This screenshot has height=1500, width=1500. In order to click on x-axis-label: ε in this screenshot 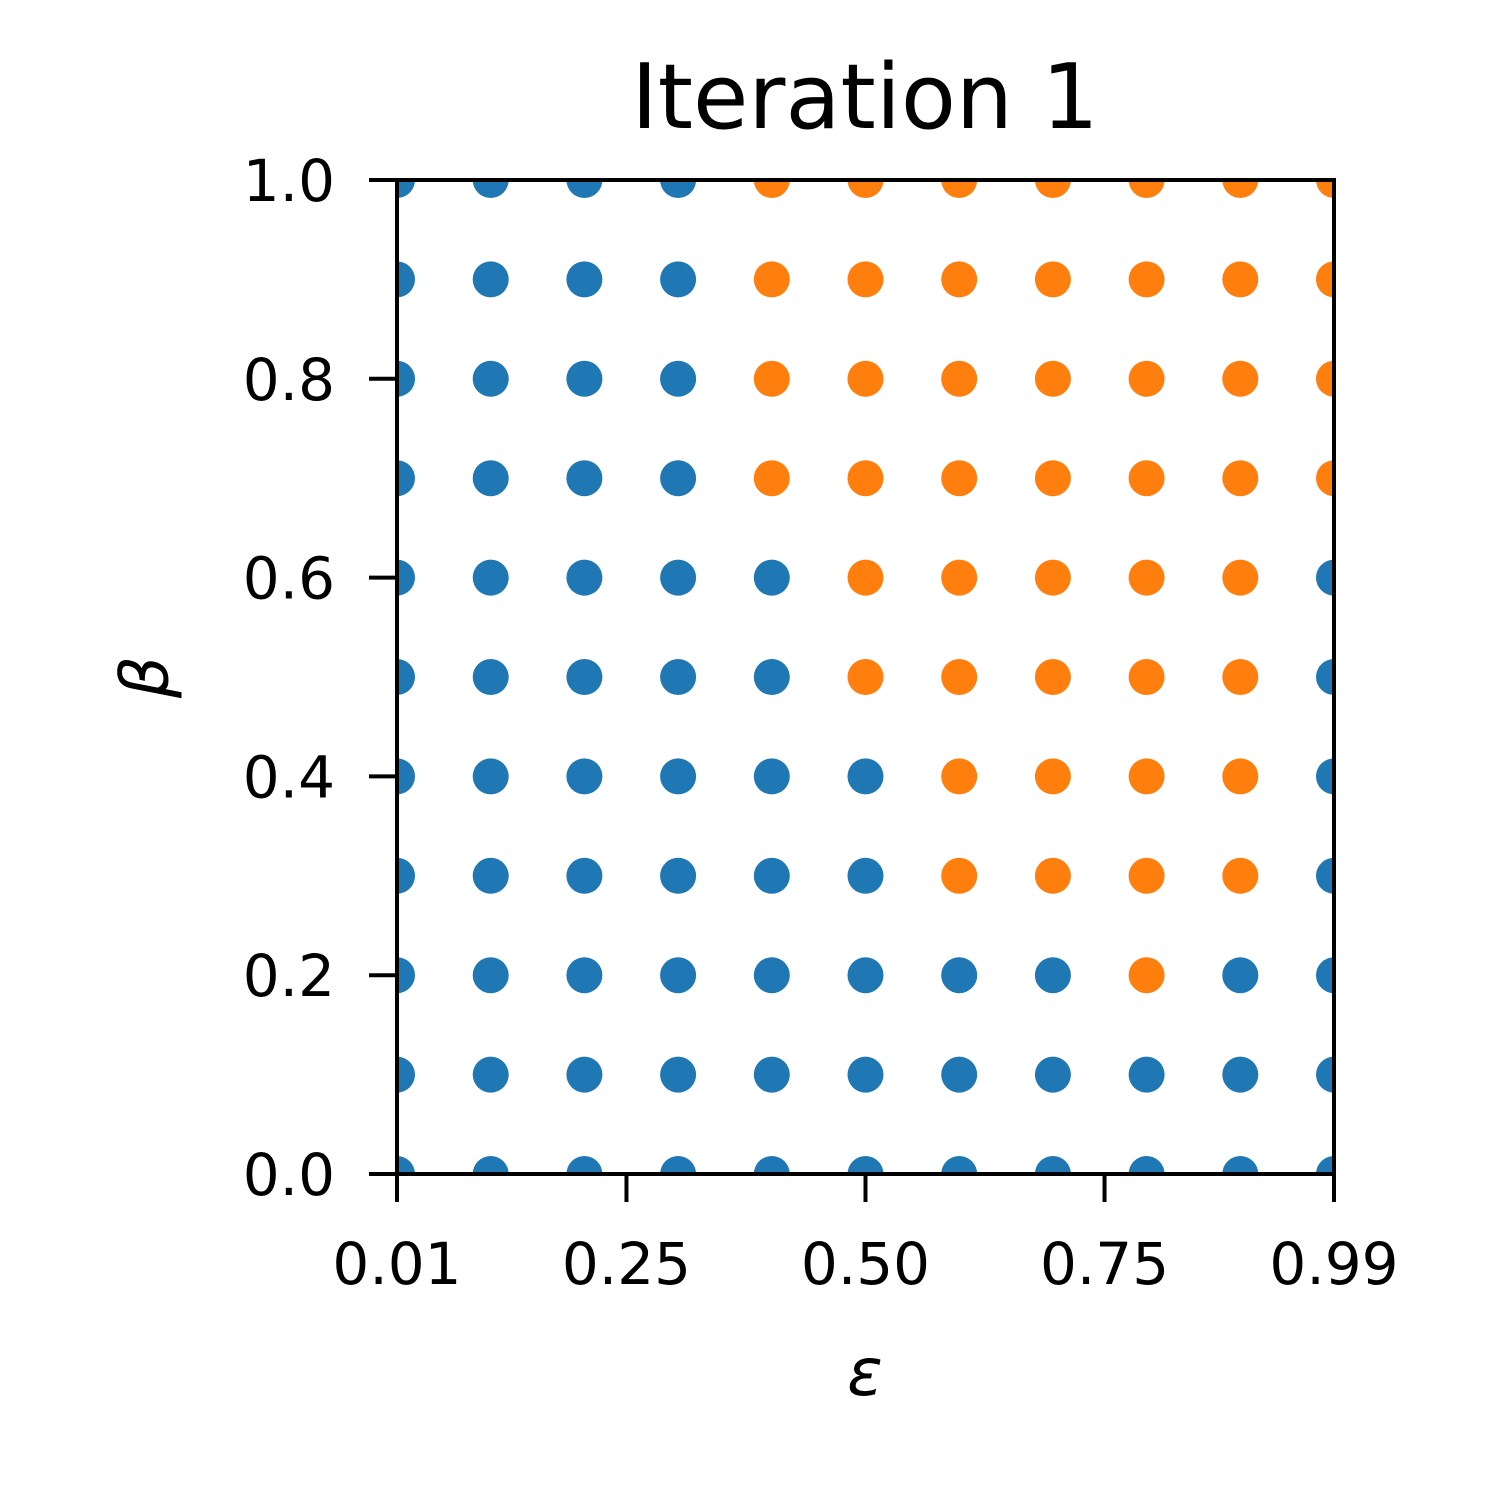, I will do `click(865, 1372)`.